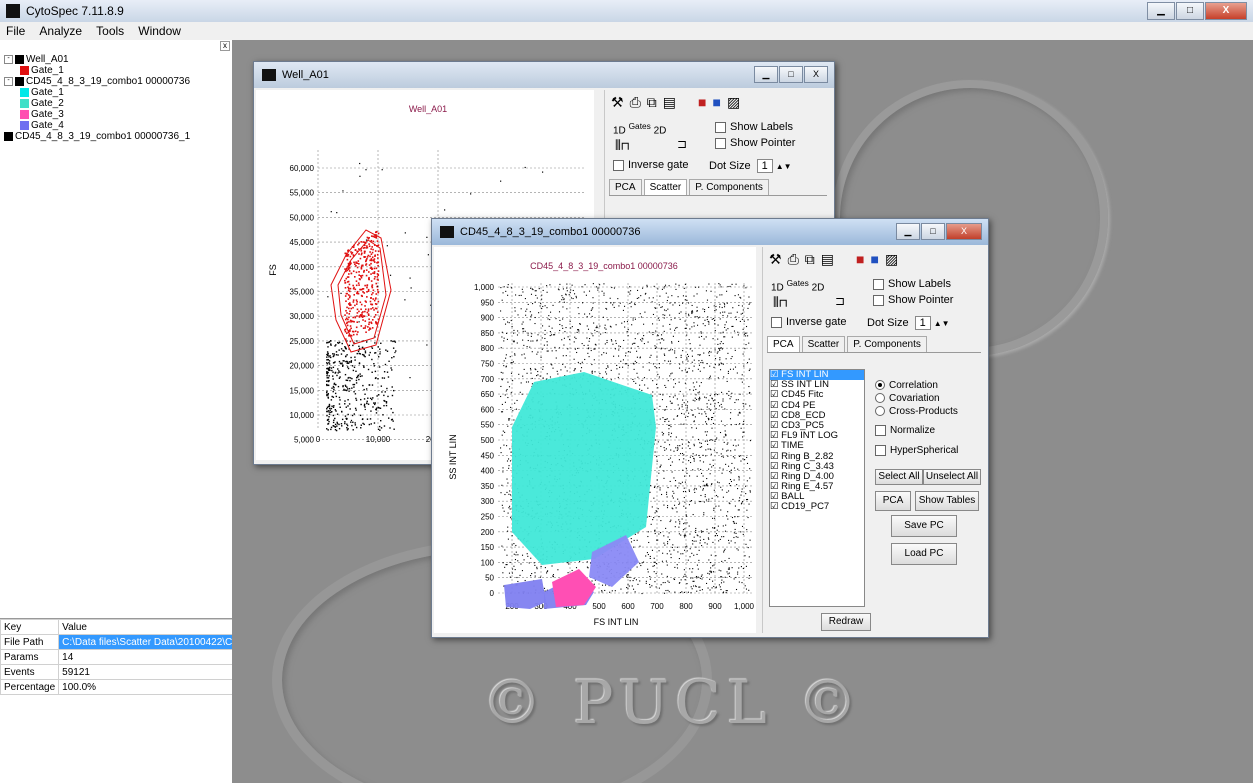 The height and width of the screenshot is (783, 1253). Describe the element at coordinates (97, 81) in the screenshot. I see `tree-node: - CD45_4_8_3_19_combo1 00000736` at that location.